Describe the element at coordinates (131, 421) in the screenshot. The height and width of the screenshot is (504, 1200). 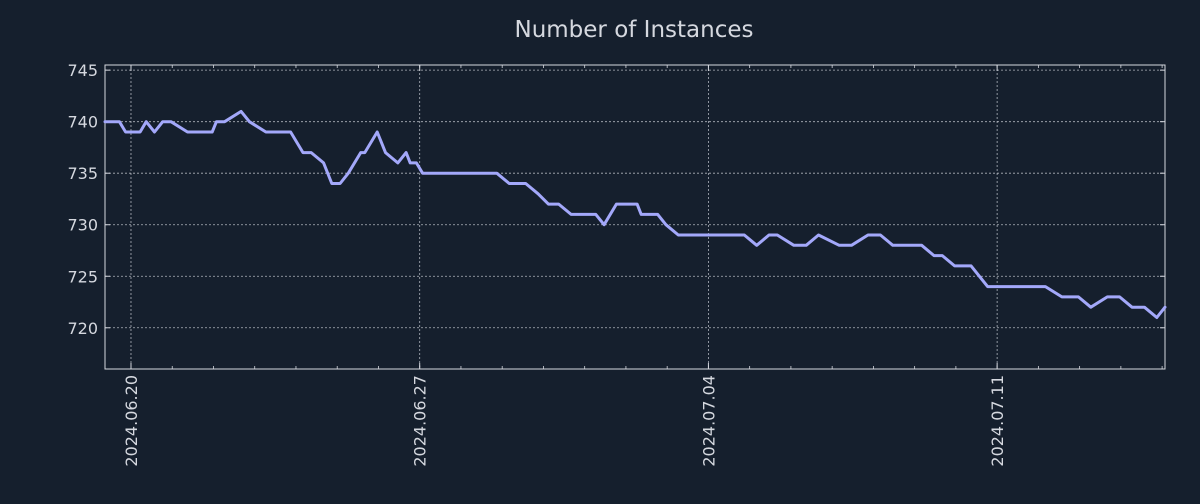
I see `x-tick-label: 2024.06.20` at that location.